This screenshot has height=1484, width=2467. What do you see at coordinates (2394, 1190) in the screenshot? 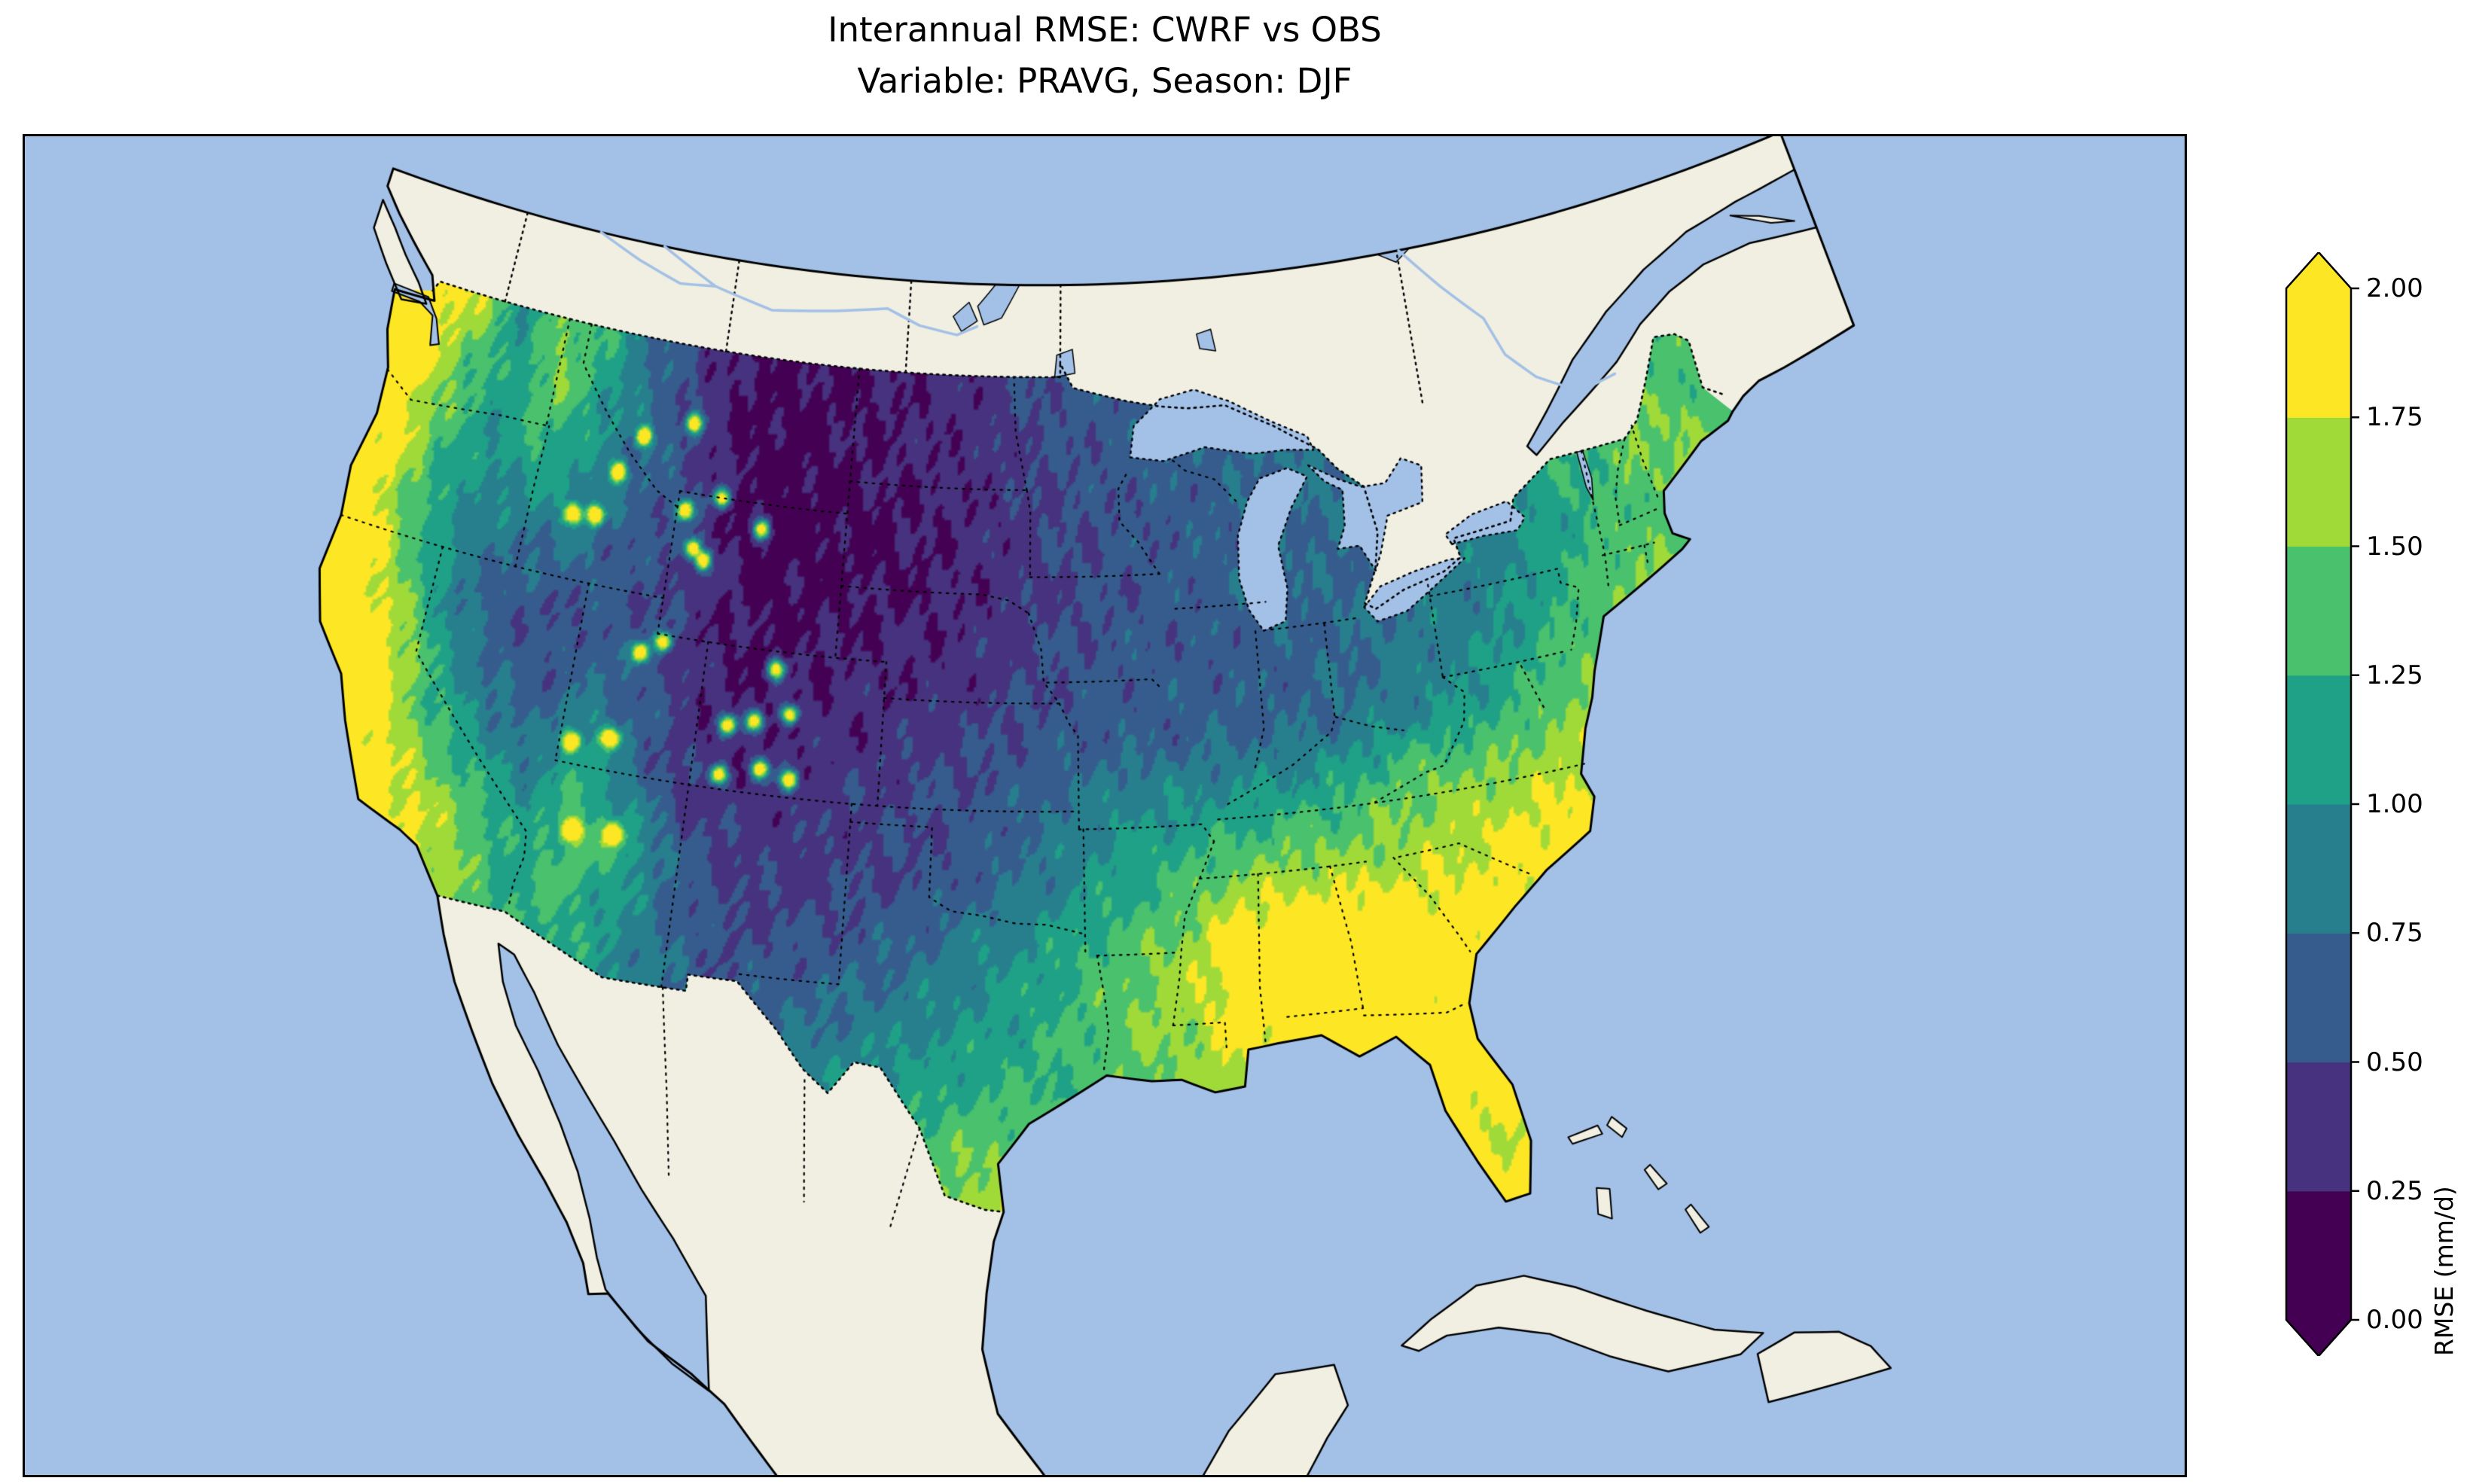
I see `colorbar-tick-label: 0.25` at bounding box center [2394, 1190].